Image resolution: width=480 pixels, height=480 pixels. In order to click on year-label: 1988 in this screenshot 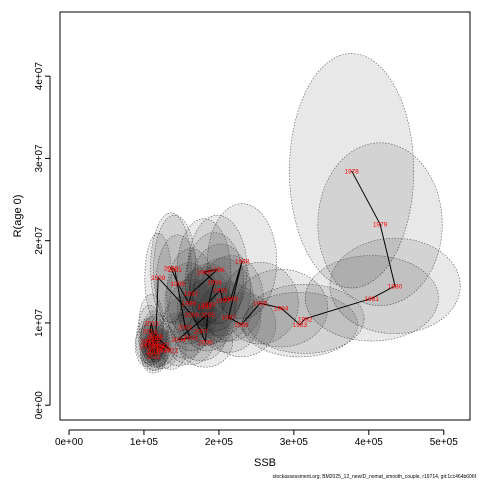, I will do `click(242, 262)`.